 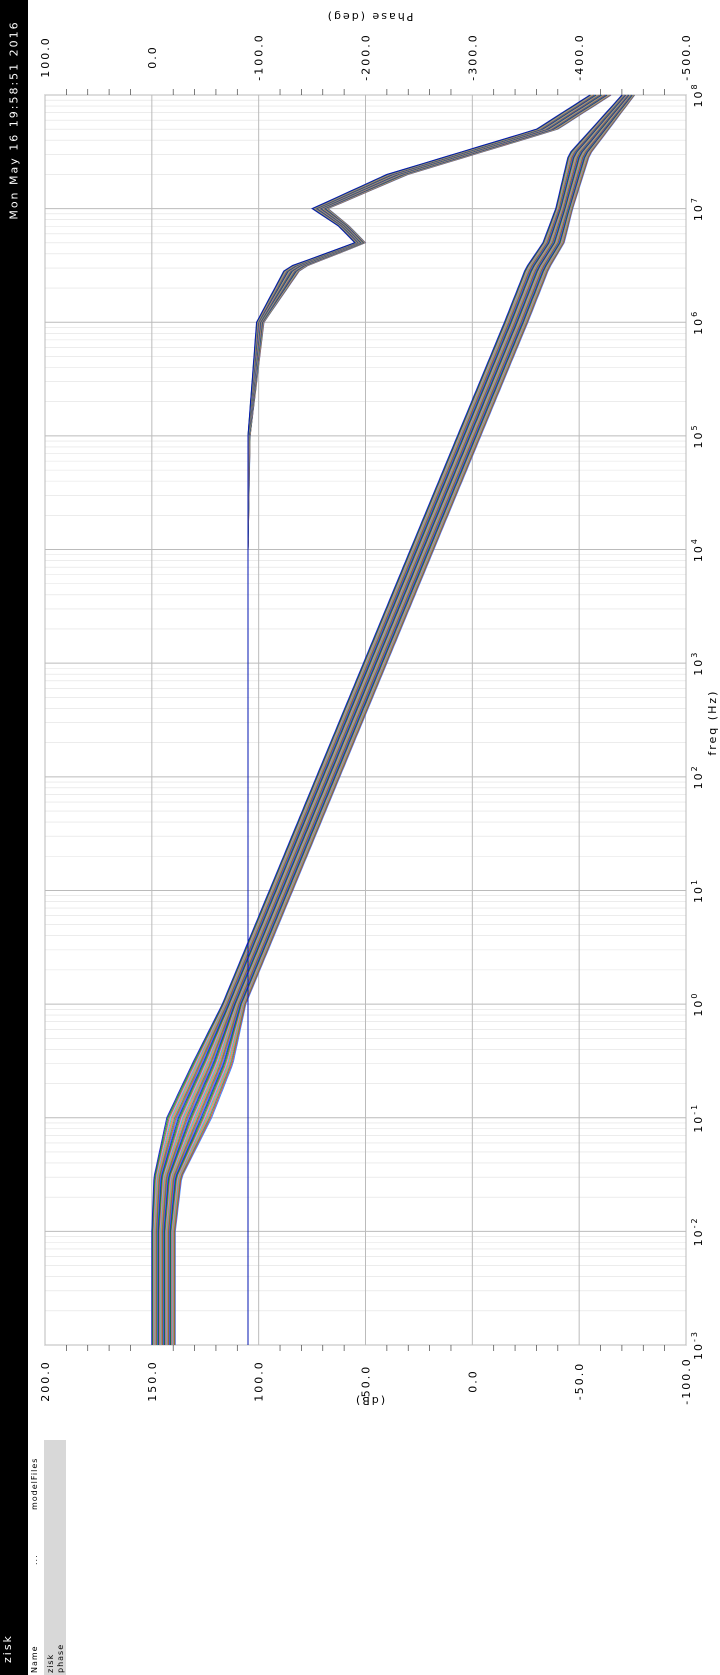 What do you see at coordinates (686, 56) in the screenshot?
I see `svg-text: -500.0` at bounding box center [686, 56].